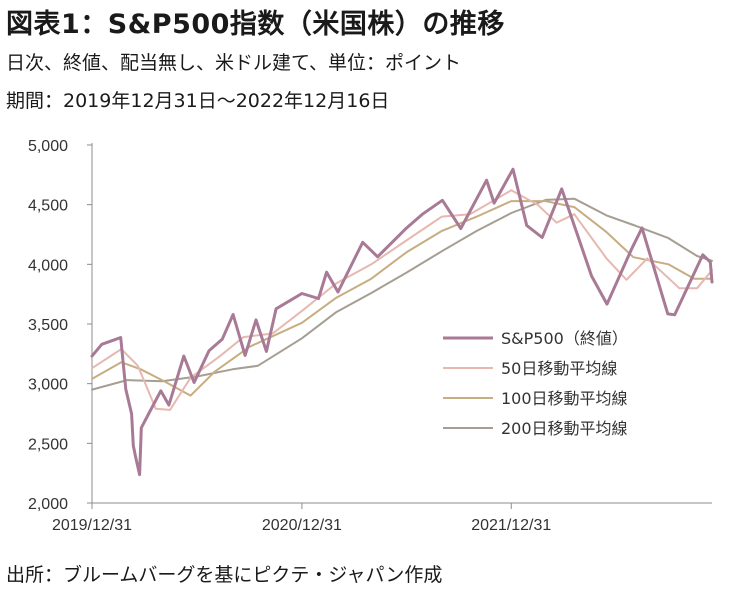 The height and width of the screenshot is (593, 732). I want to click on chart-source-note: 出所：ブルームバーグを基にピクテ・ジャパン作成, so click(224, 575).